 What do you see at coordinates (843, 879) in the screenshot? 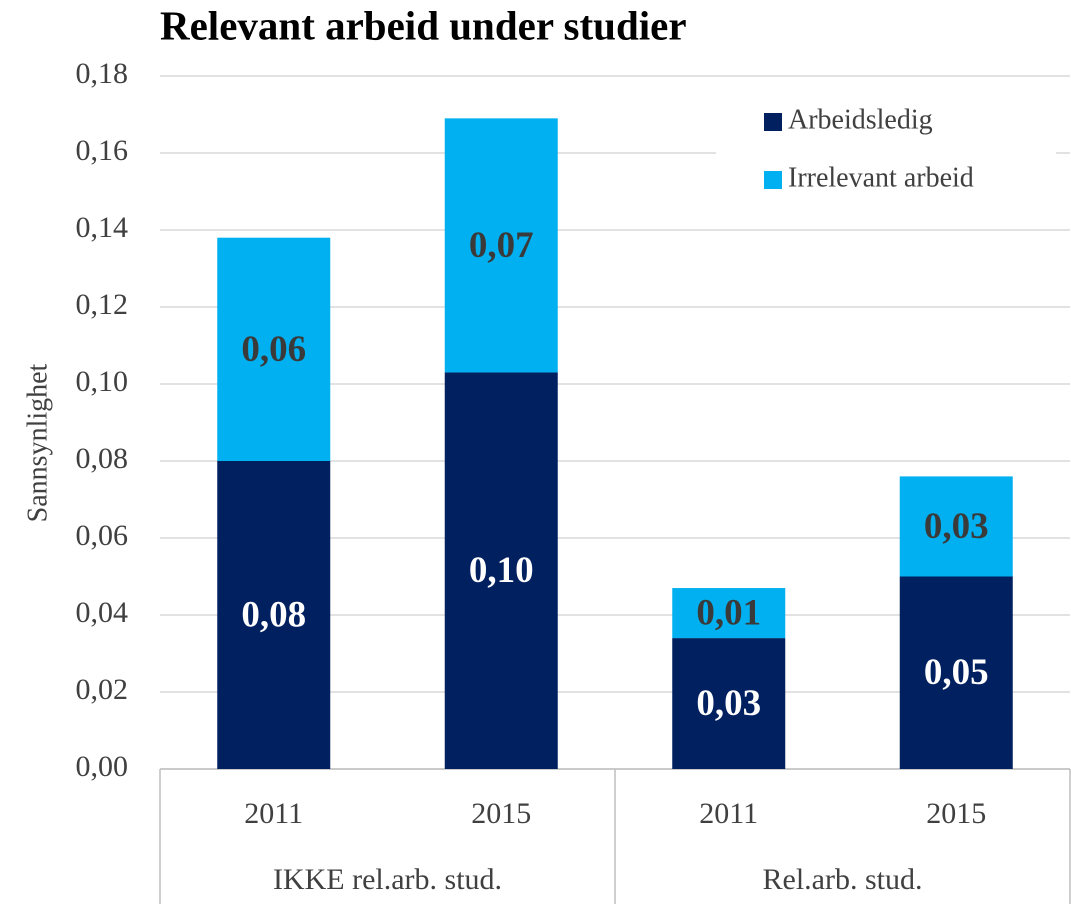
I see `group-label: Rel.arb. stud.` at bounding box center [843, 879].